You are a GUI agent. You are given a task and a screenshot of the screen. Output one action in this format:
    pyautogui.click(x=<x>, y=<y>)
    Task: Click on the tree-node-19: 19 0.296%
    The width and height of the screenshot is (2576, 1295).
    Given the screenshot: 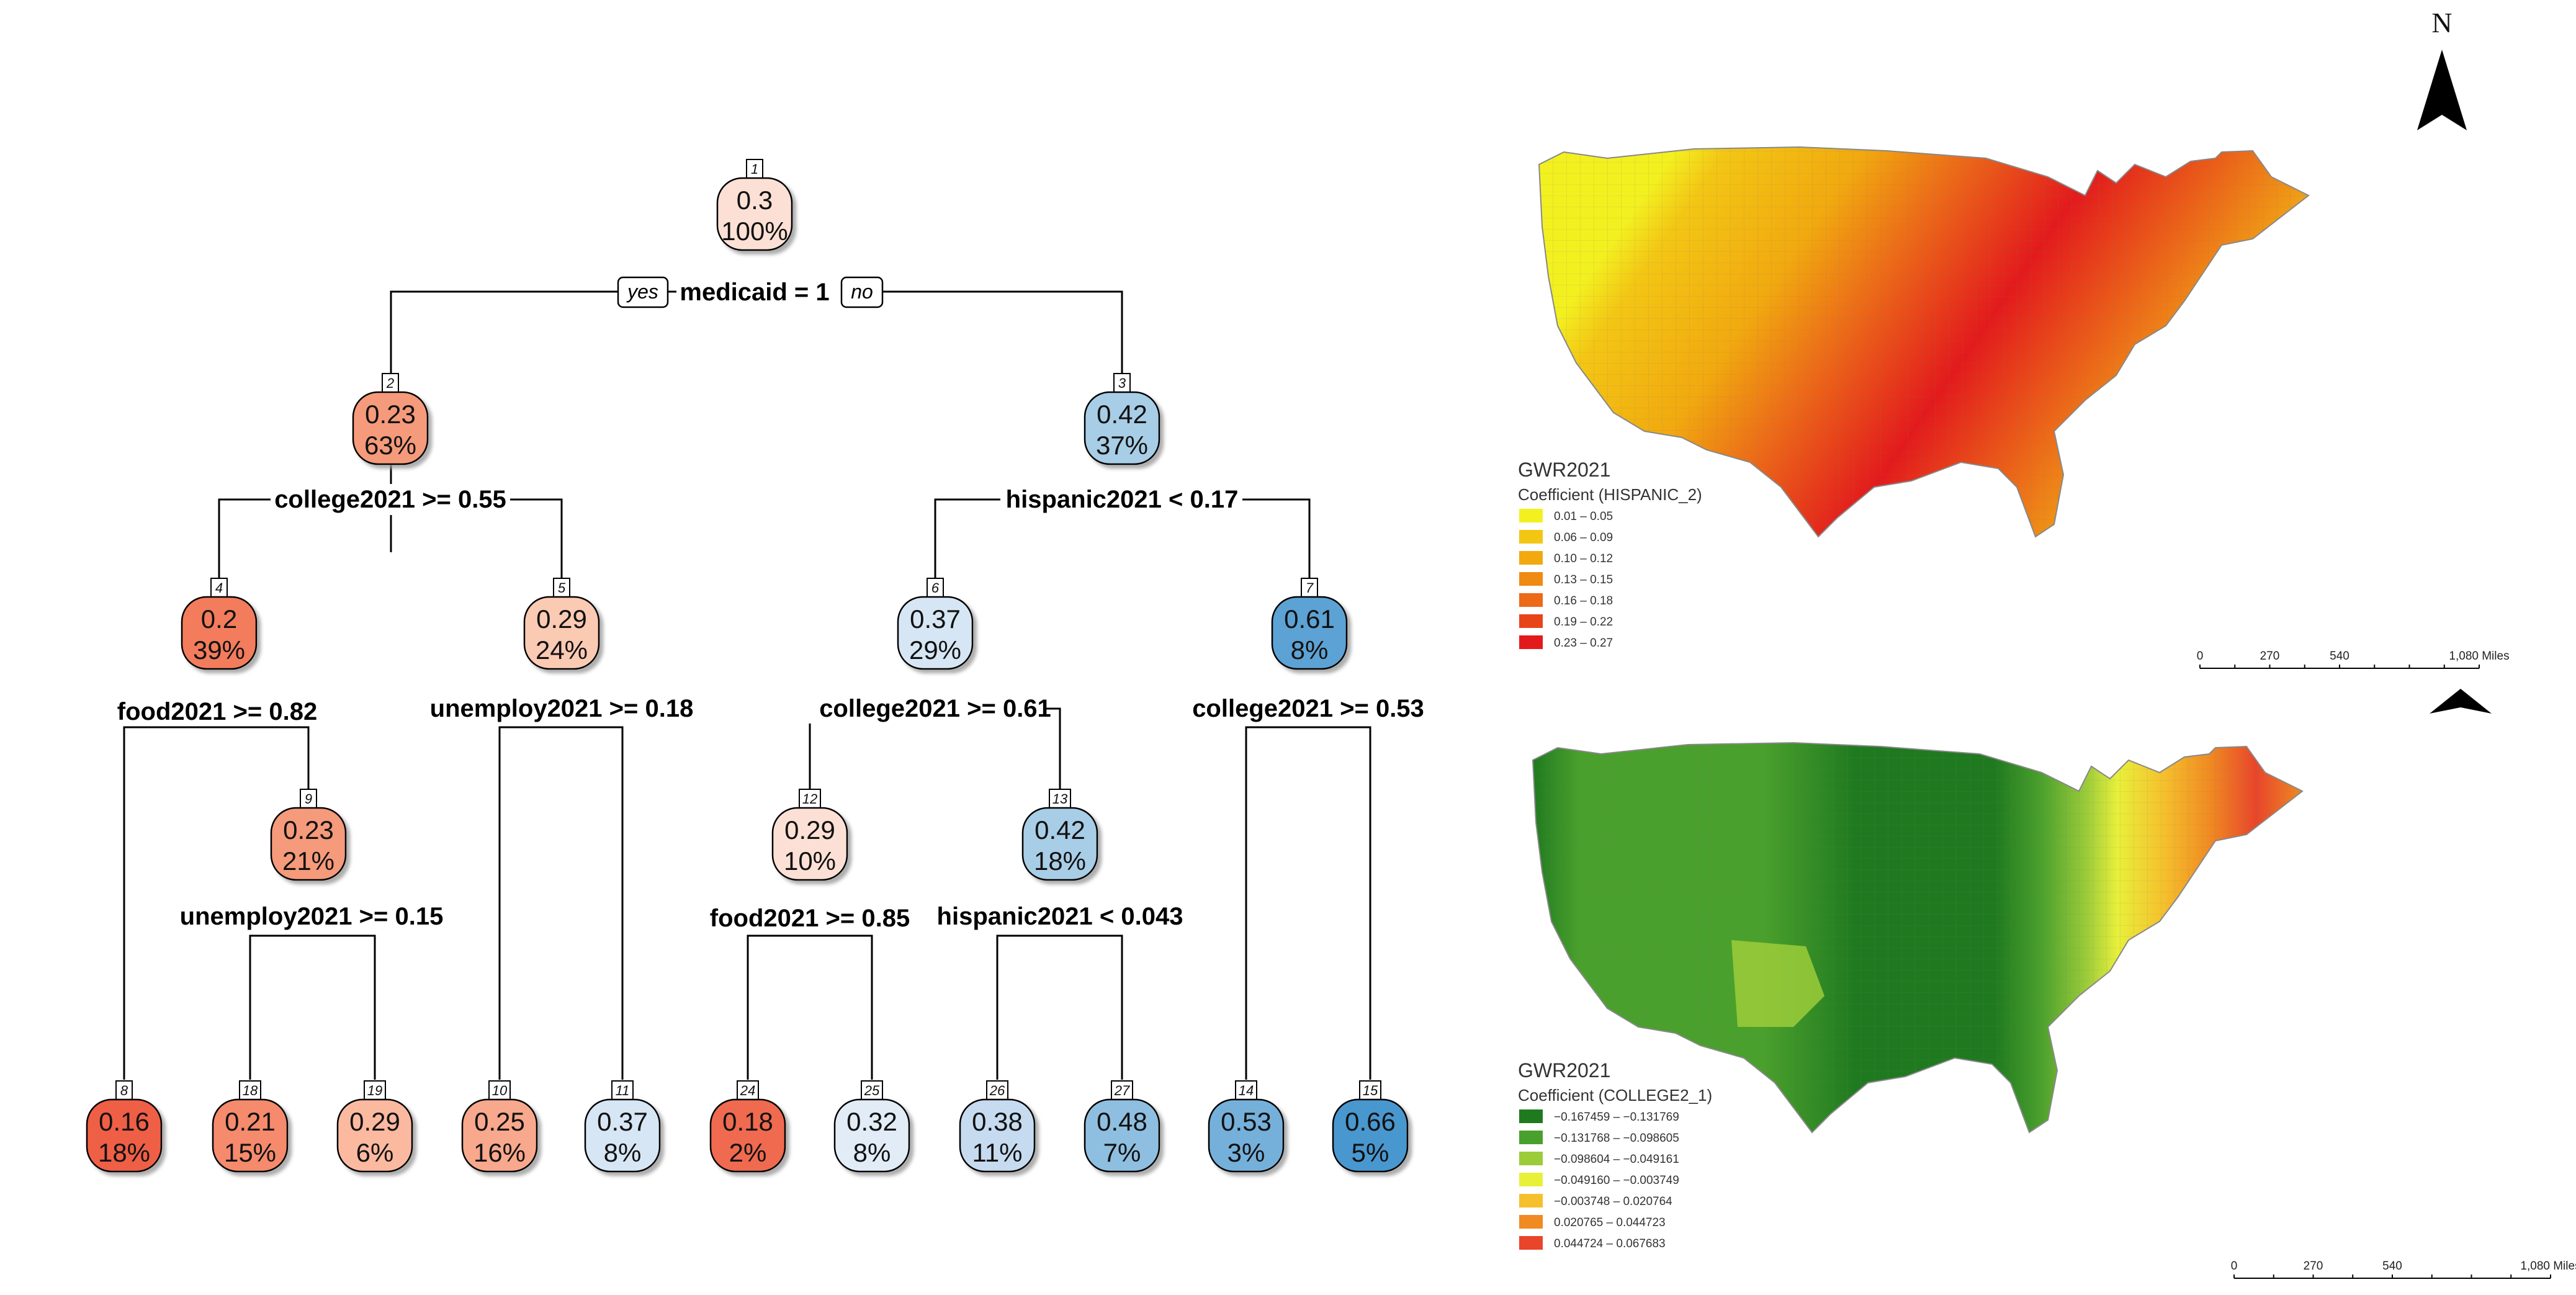 What is the action you would take?
    pyautogui.click(x=374, y=1127)
    